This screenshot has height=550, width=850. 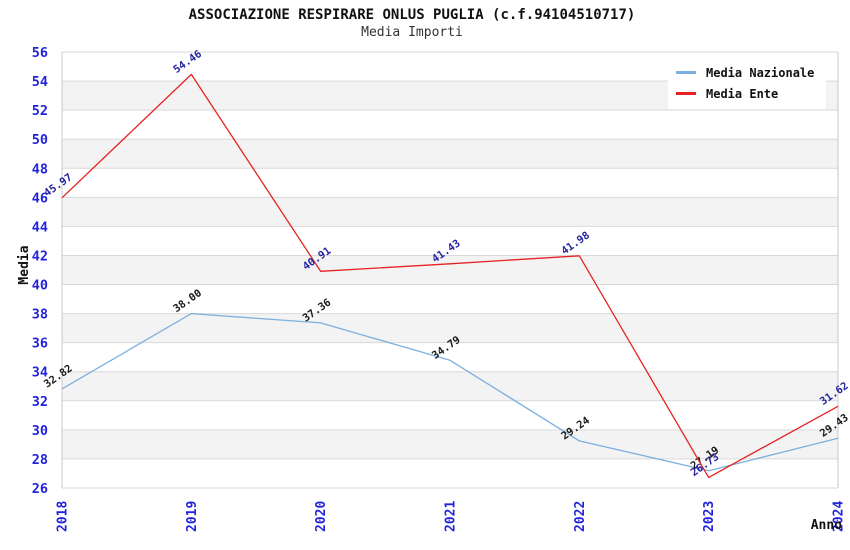 I want to click on x-axis-title: Anno, so click(x=826, y=525).